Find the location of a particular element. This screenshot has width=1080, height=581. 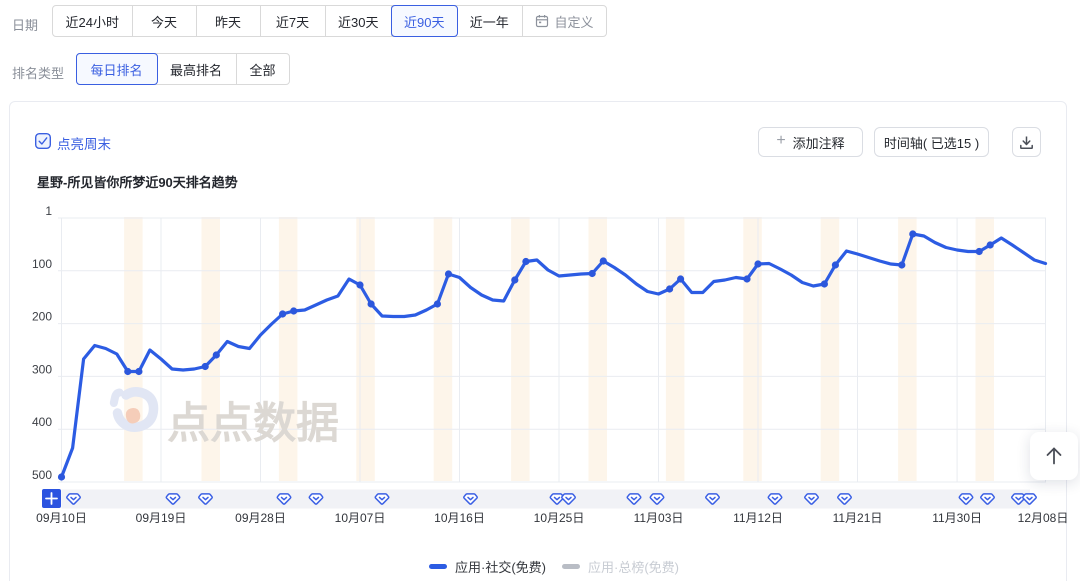

svg-text: 11月21日 is located at coordinates (858, 518).